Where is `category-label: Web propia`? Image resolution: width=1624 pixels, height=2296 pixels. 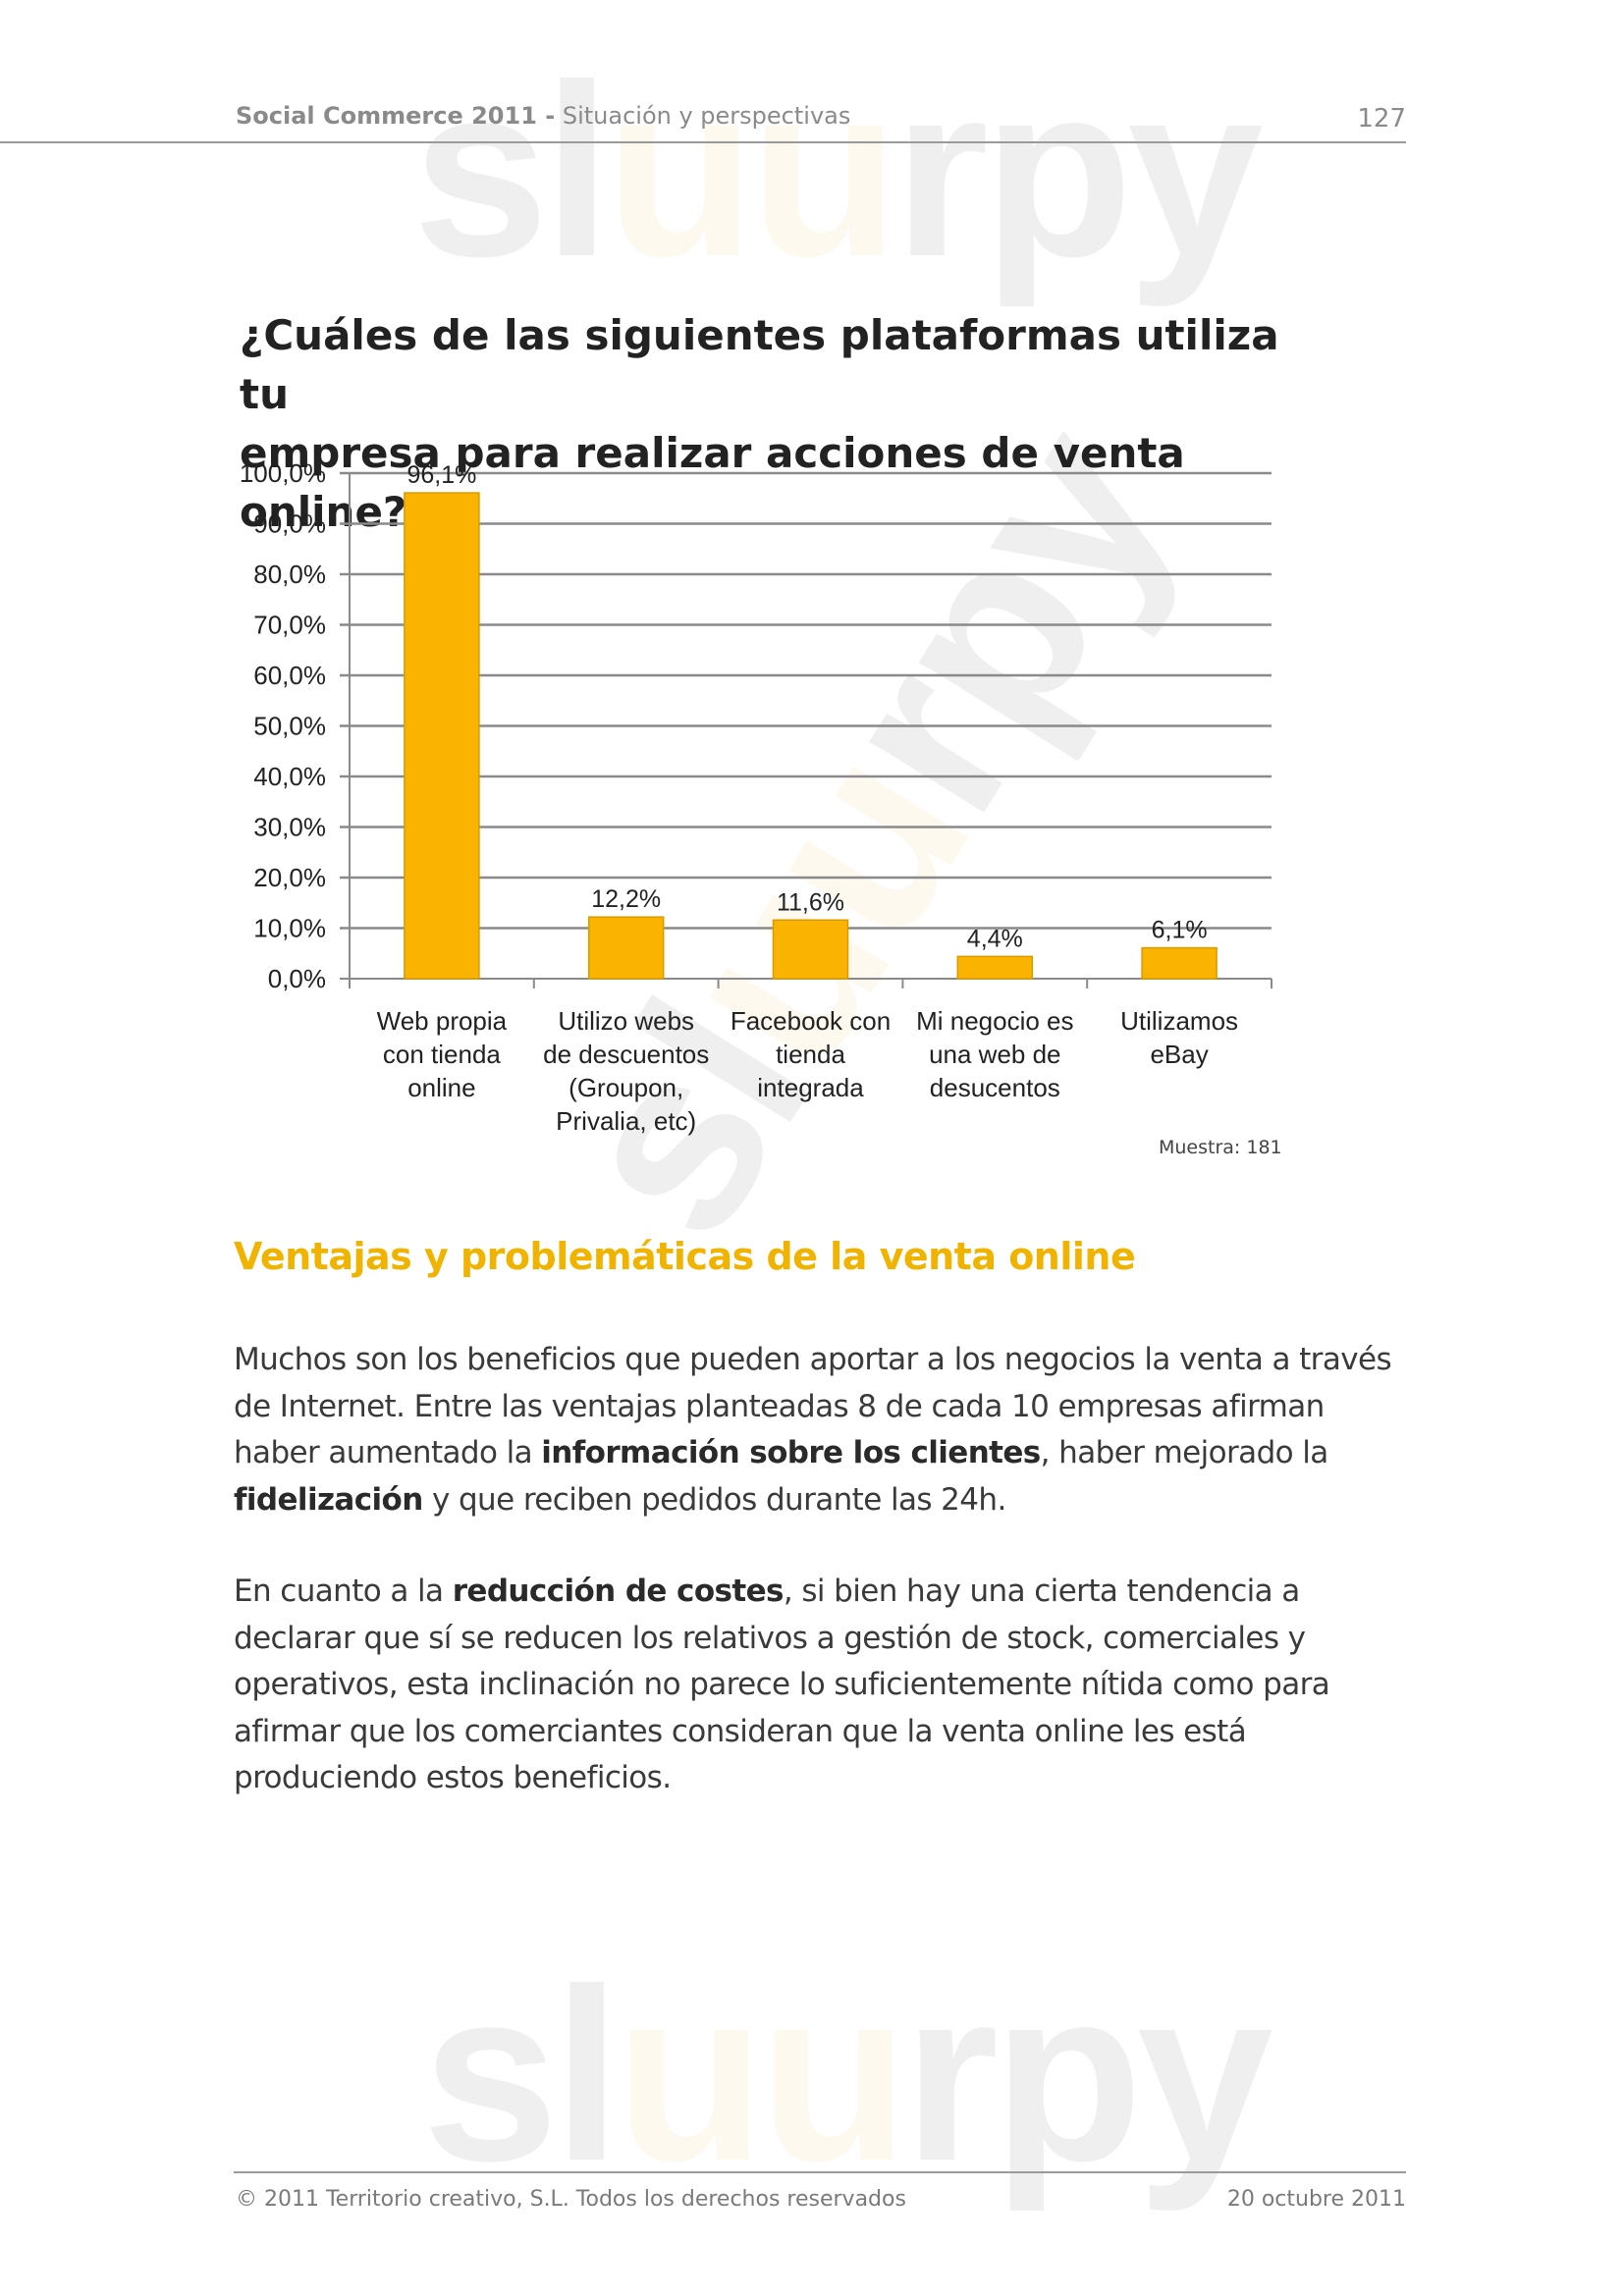 category-label: Web propia is located at coordinates (442, 1021).